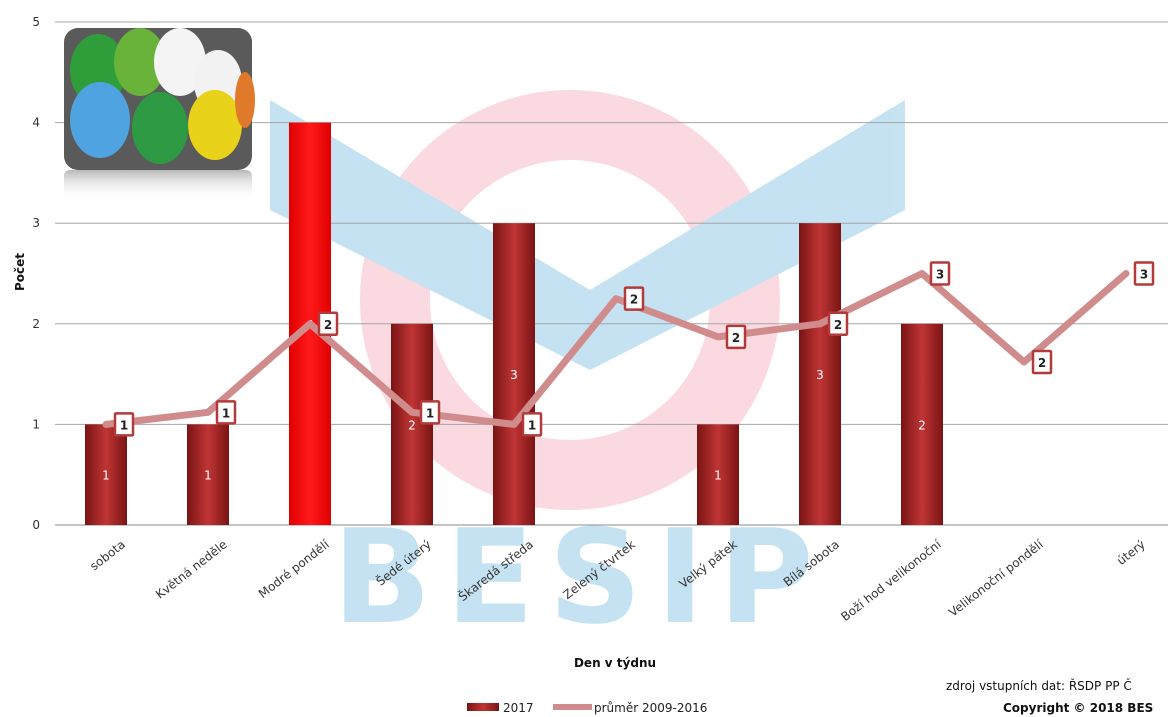  Describe the element at coordinates (587, 708) in the screenshot. I see `legend: 2017 průměr 2009-2016` at that location.